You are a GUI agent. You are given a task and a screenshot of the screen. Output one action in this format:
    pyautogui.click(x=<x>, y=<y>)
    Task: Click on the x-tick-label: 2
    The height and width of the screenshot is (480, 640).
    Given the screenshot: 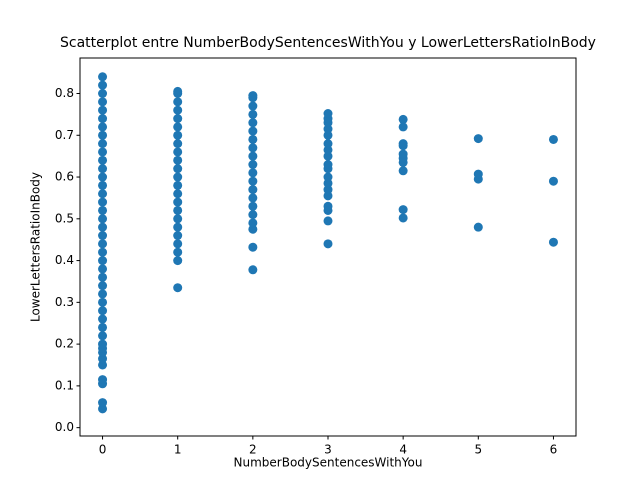 What is the action you would take?
    pyautogui.click(x=253, y=450)
    